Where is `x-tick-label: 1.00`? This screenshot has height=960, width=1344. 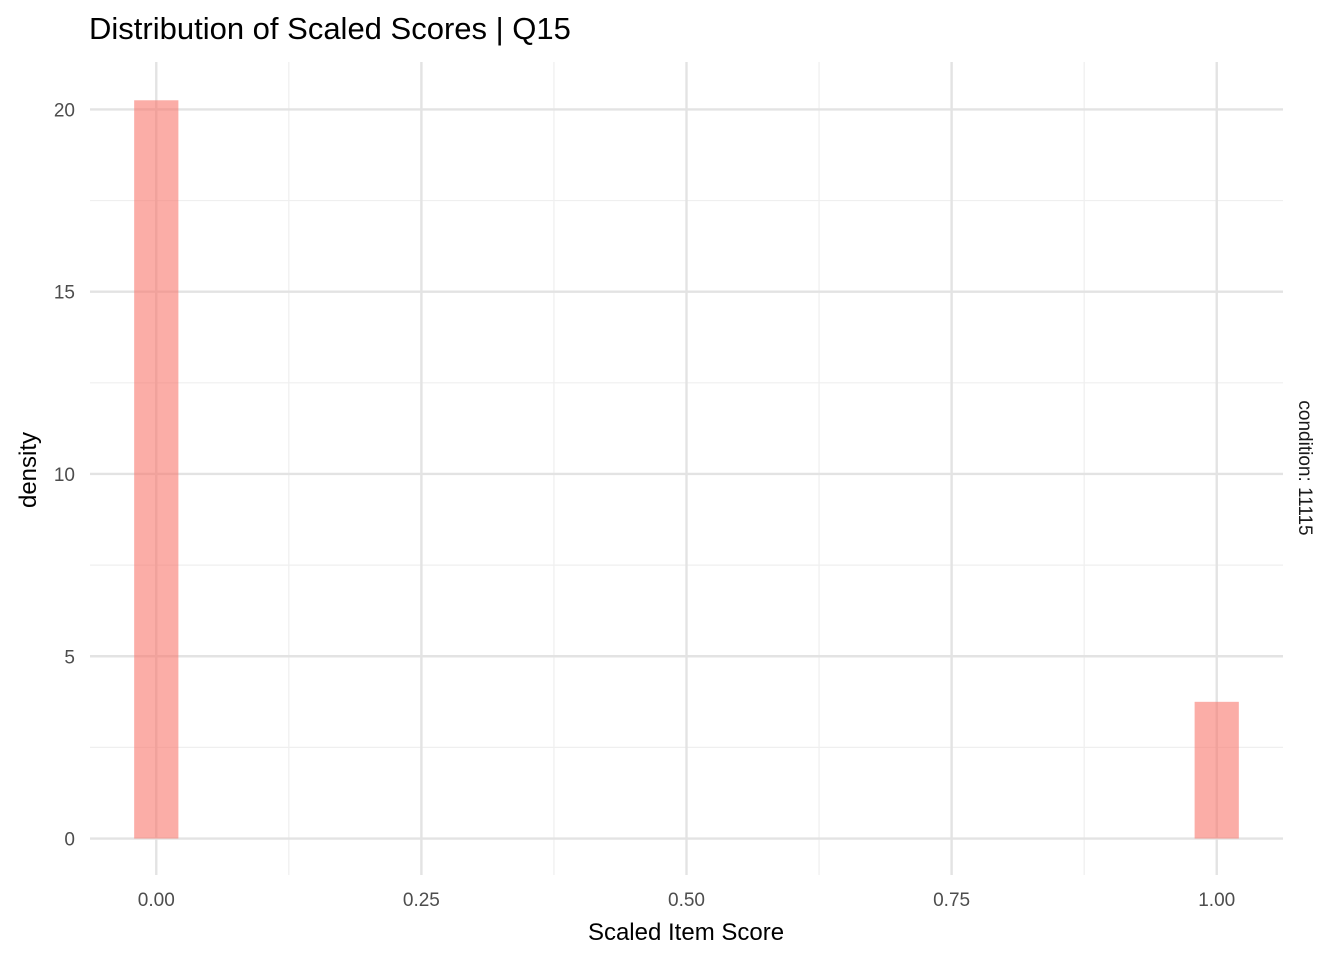
x-tick-label: 1.00 is located at coordinates (1216, 900).